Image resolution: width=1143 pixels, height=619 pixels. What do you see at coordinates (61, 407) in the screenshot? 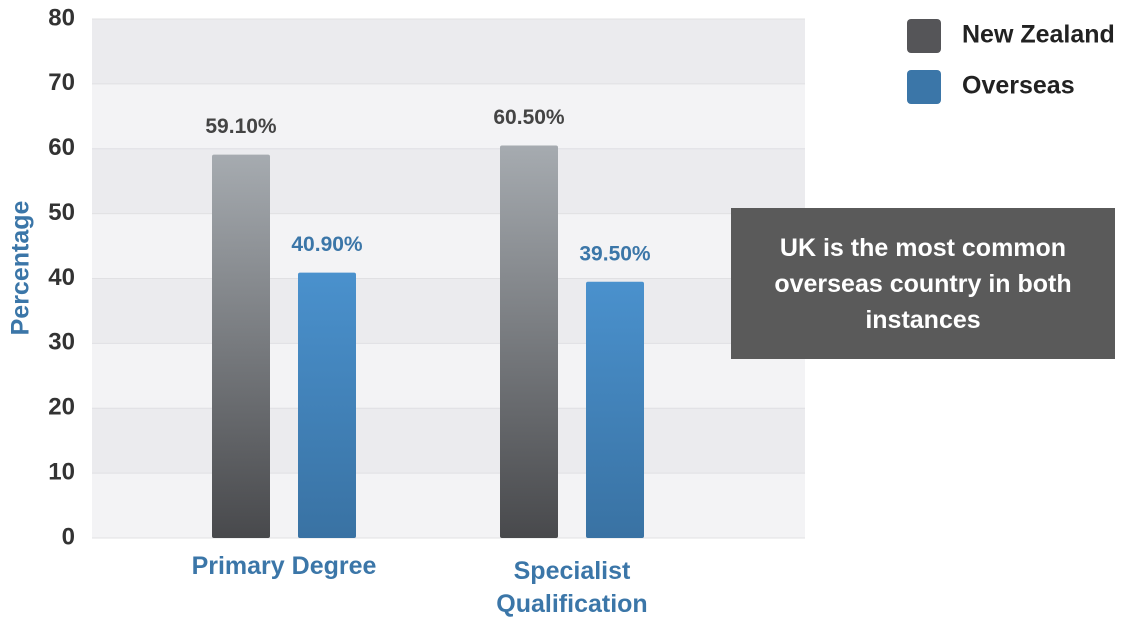
I see `y-tick-label: 20` at bounding box center [61, 407].